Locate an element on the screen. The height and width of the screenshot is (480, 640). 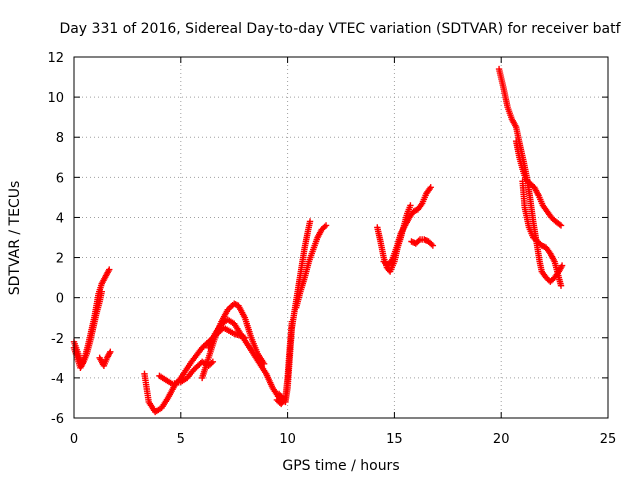
y-tick-label: 6 is located at coordinates (60, 178).